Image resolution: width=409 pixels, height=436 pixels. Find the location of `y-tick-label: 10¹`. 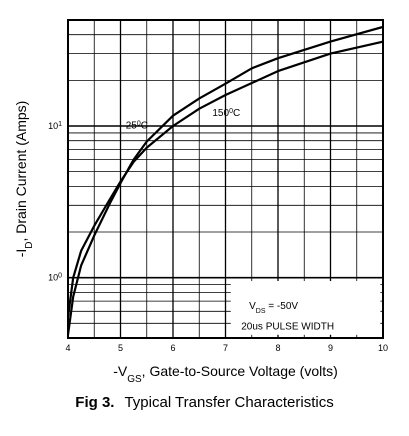

y-tick-label: 10¹ is located at coordinates (55, 126).